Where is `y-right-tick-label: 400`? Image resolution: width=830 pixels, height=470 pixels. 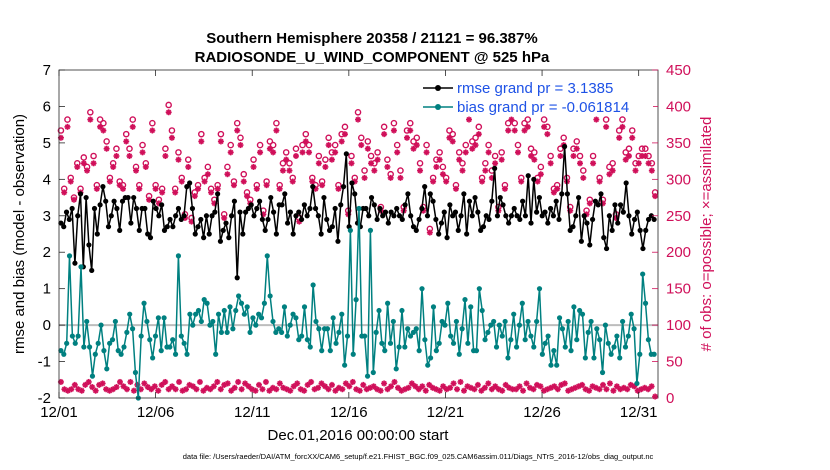
y-right-tick-label: 400 is located at coordinates (678, 106).